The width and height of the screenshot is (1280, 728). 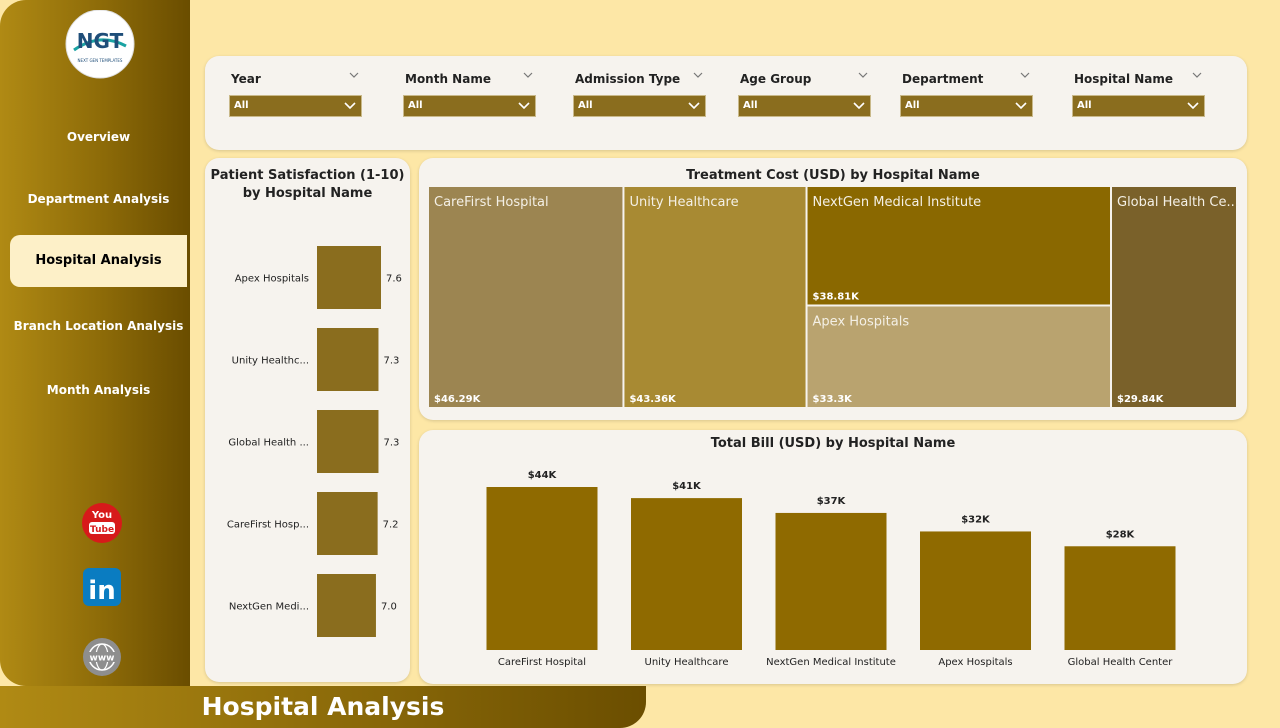 I want to click on filter-label: Admission Type, so click(x=628, y=79).